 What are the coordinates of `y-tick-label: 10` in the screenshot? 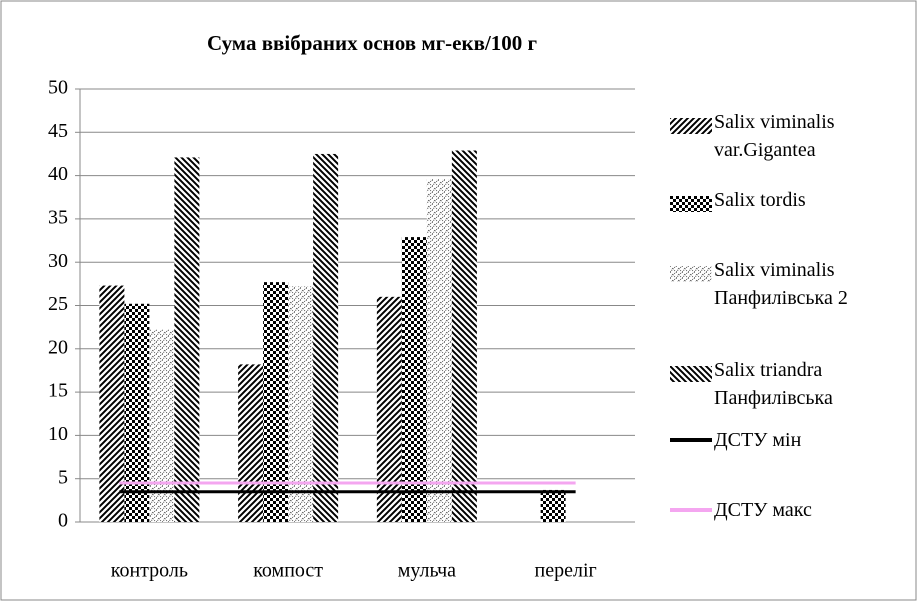 It's located at (58, 434).